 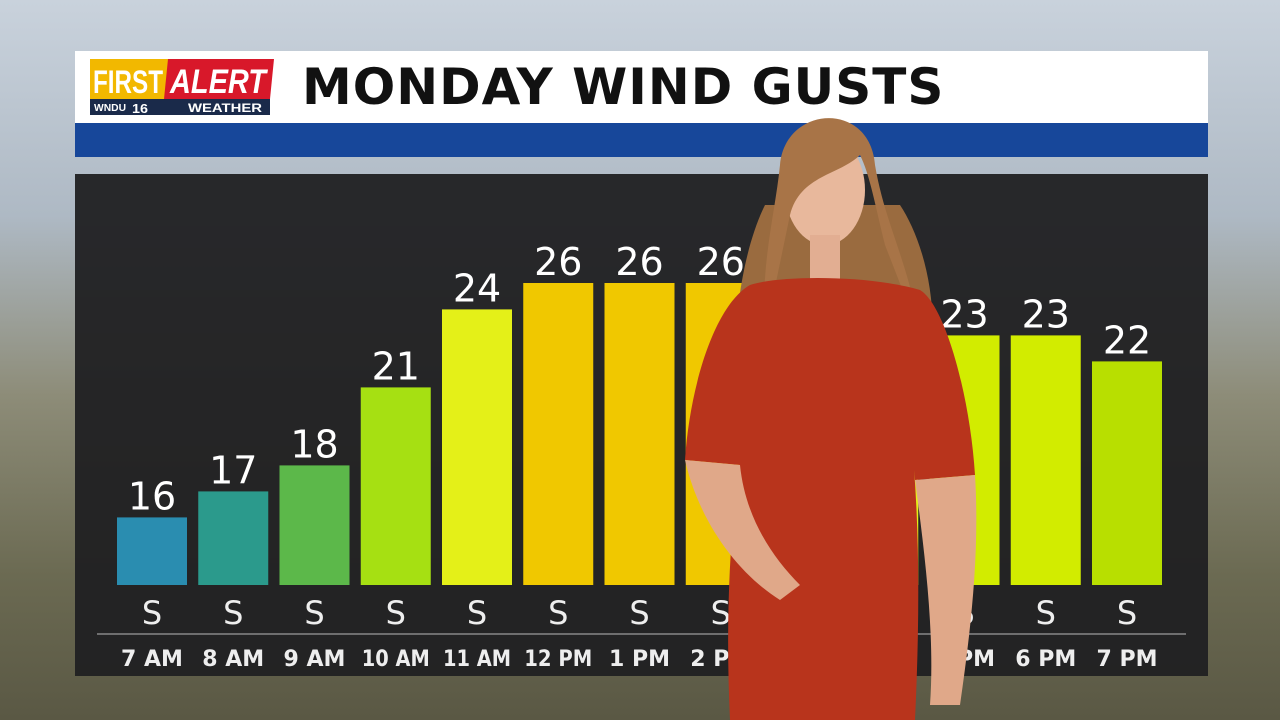 What do you see at coordinates (623, 87) in the screenshot?
I see `page-title: MONDAY WIND GUSTS` at bounding box center [623, 87].